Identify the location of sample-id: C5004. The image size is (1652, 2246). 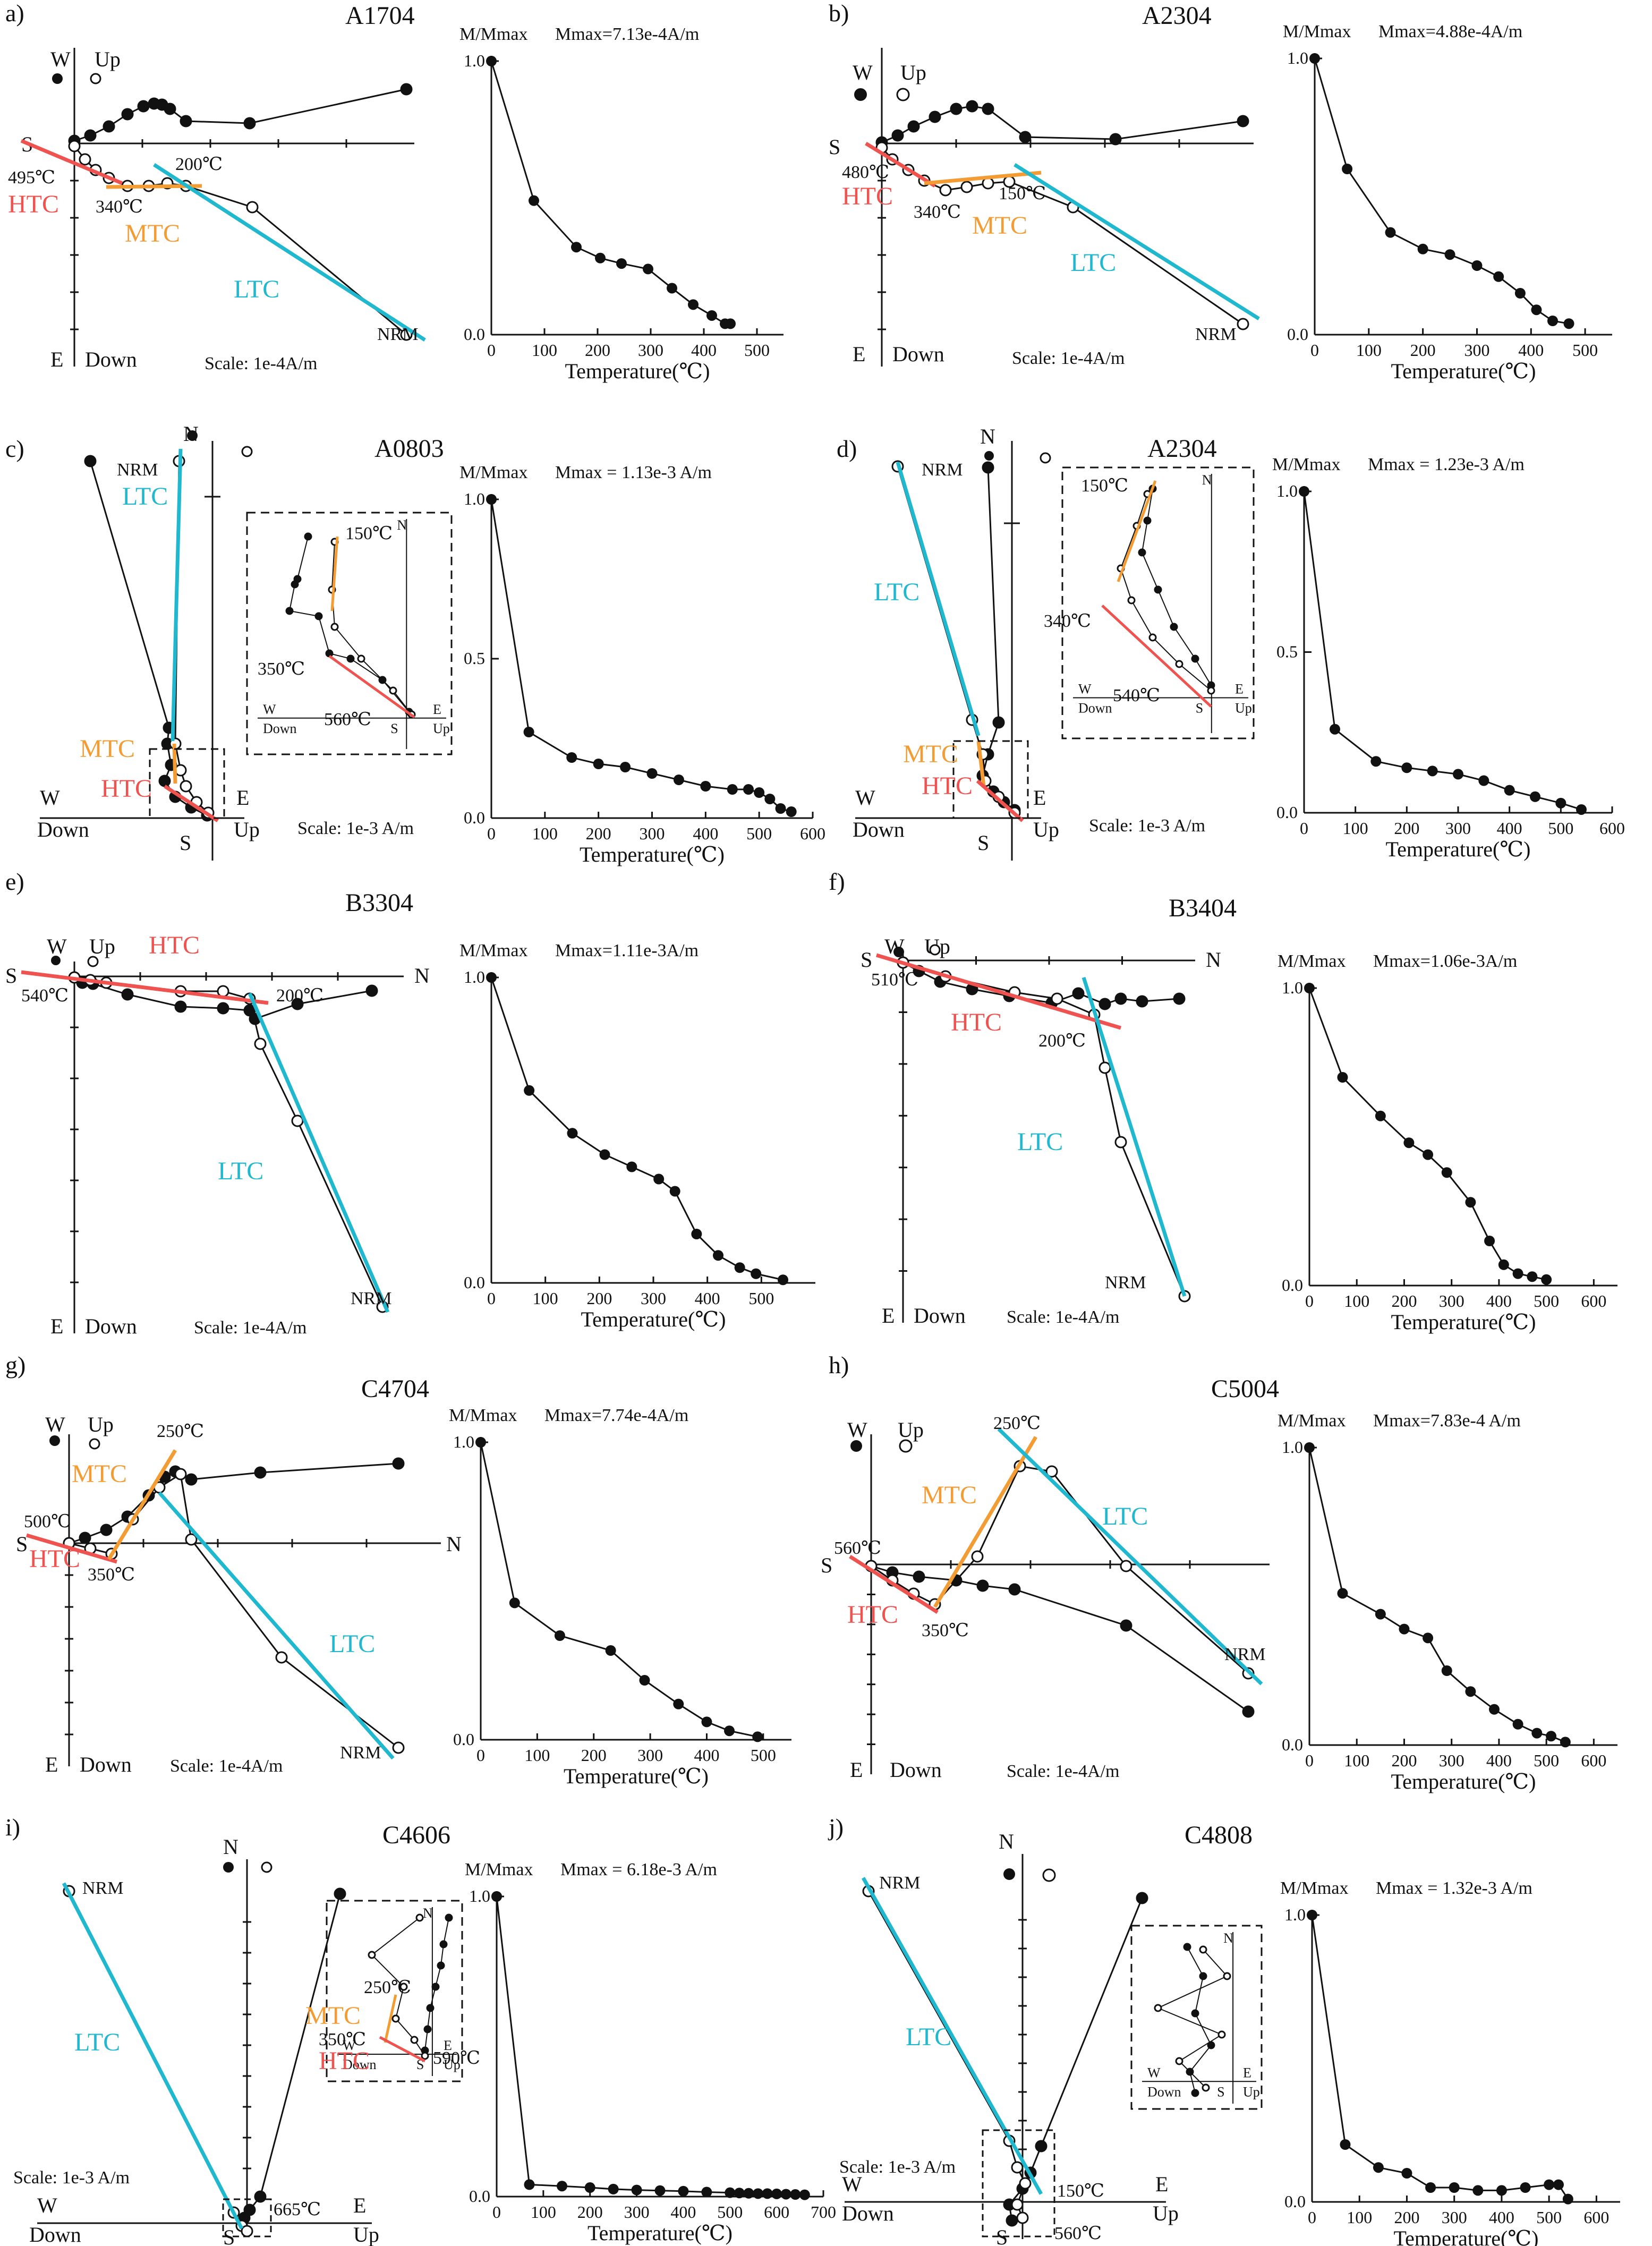
(1245, 1389).